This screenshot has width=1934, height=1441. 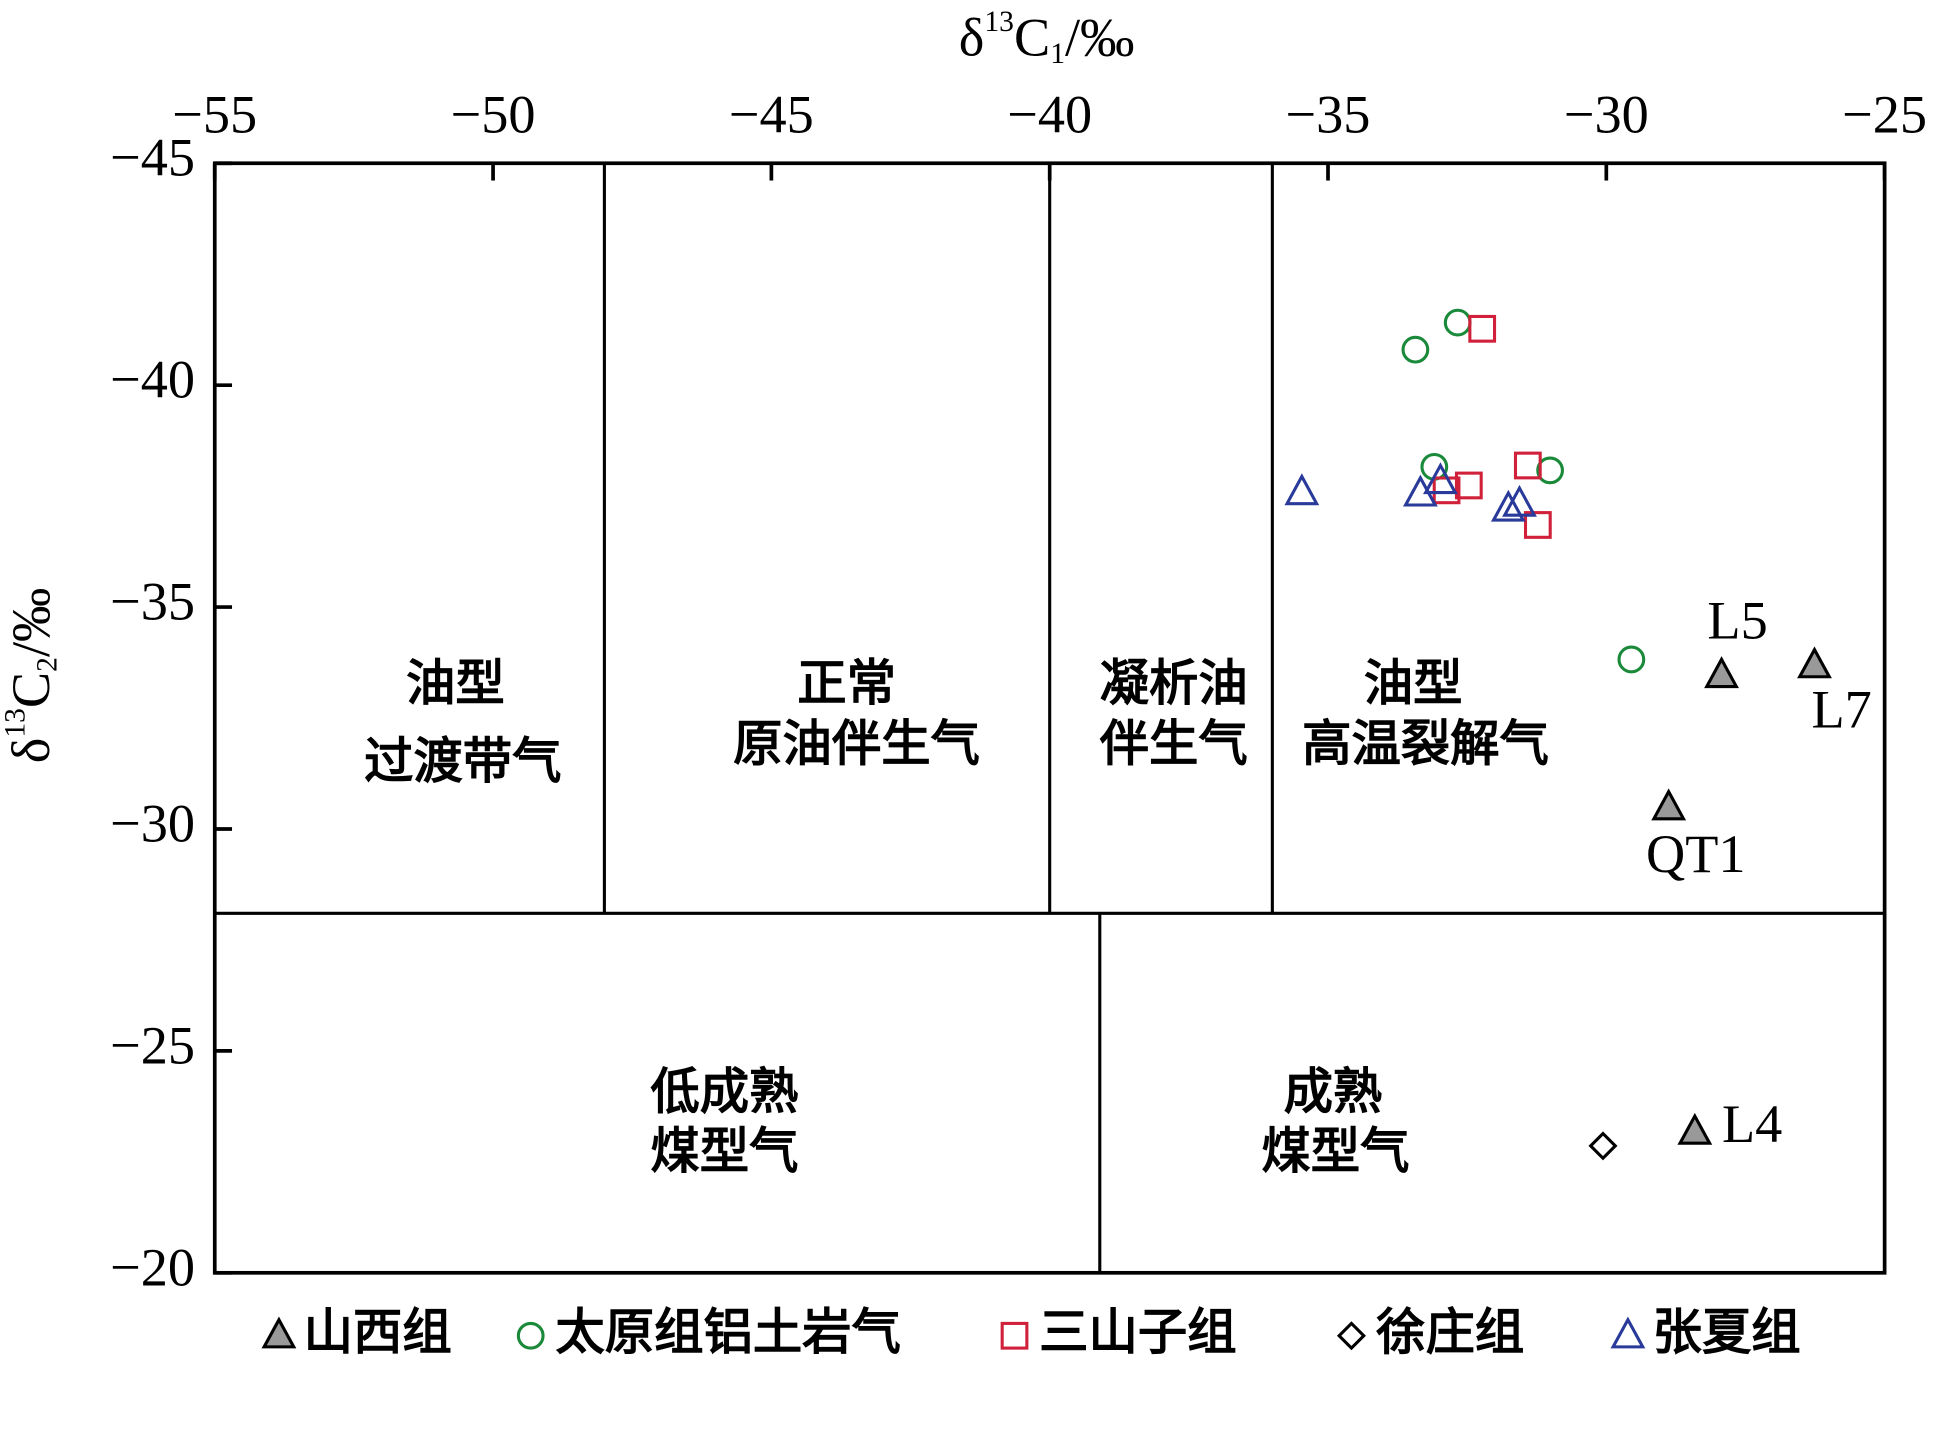 What do you see at coordinates (1449, 1332) in the screenshot?
I see `legend-label: 徐庄组` at bounding box center [1449, 1332].